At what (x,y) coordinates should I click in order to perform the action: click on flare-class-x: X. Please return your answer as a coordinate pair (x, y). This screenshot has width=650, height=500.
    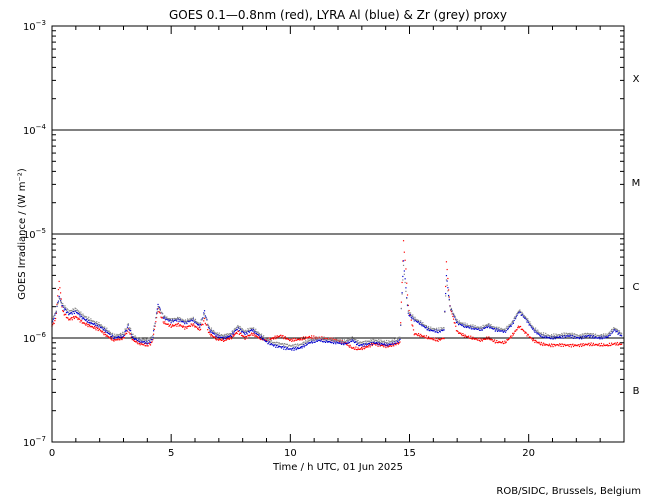
    Looking at the image, I should click on (636, 79).